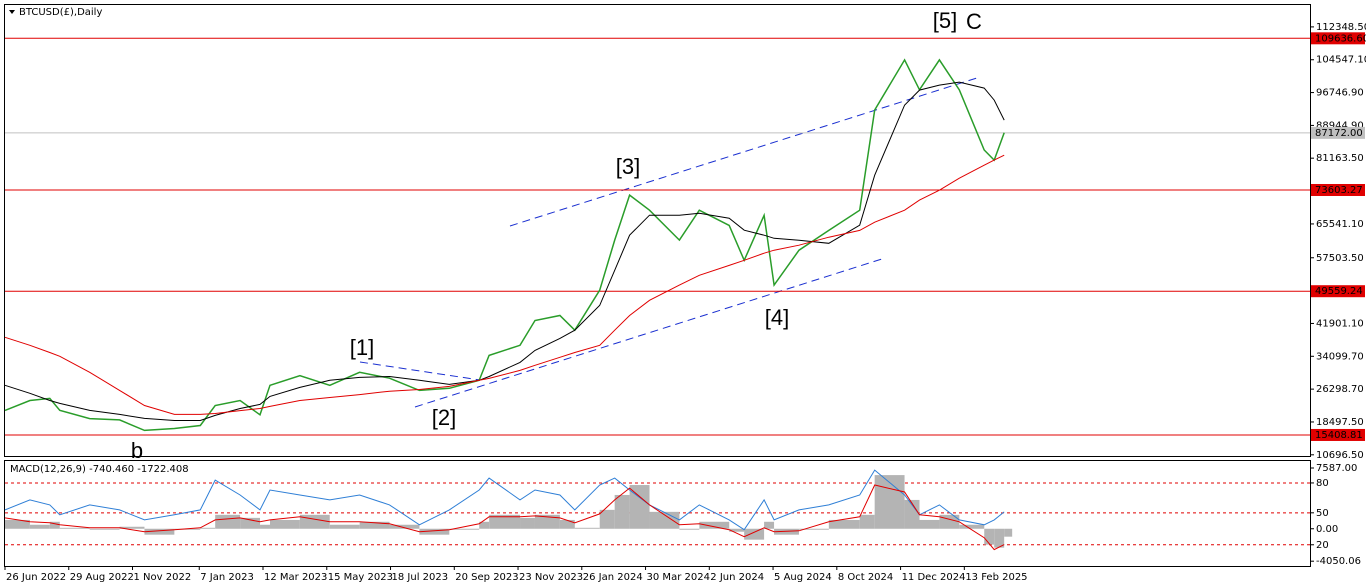  I want to click on wave-label: [5], so click(945, 20).